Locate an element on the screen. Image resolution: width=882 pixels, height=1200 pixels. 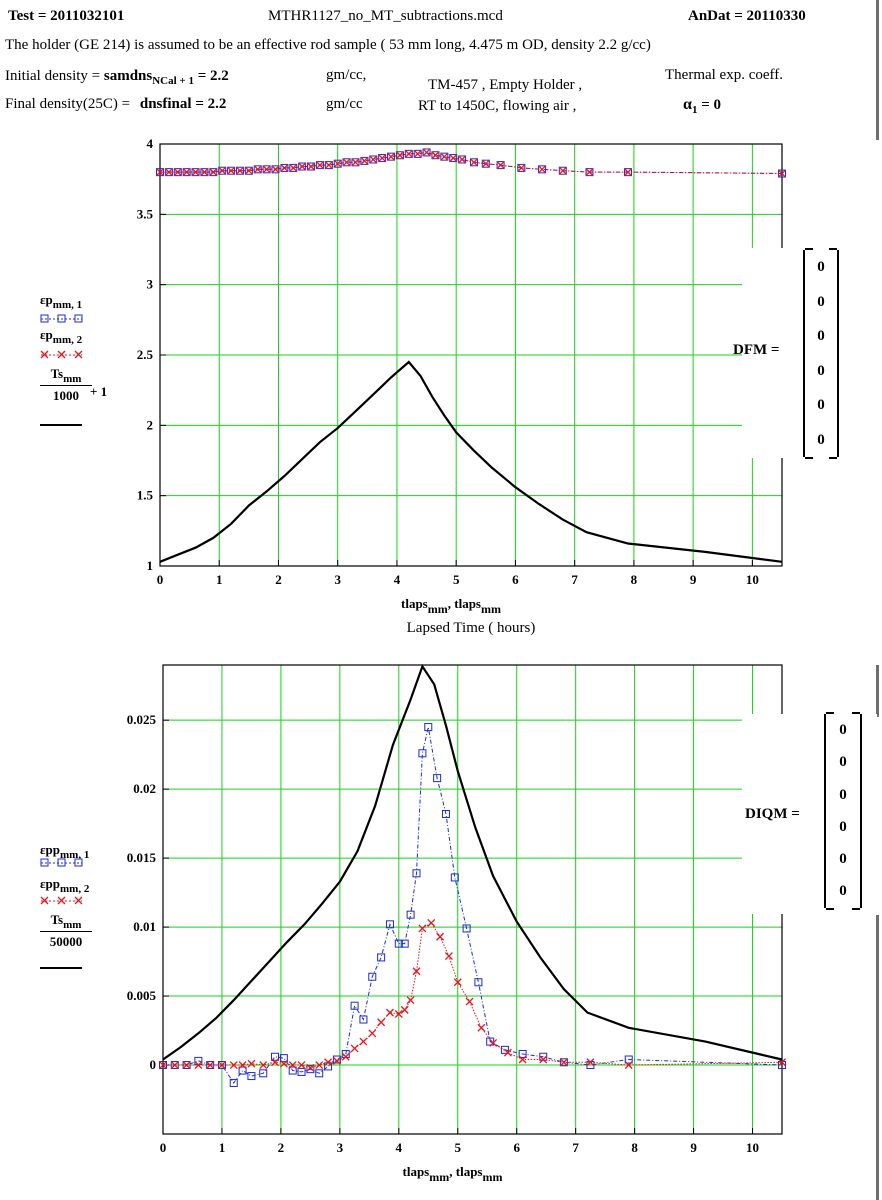
initial-density-variable: samdns is located at coordinates (128, 76).